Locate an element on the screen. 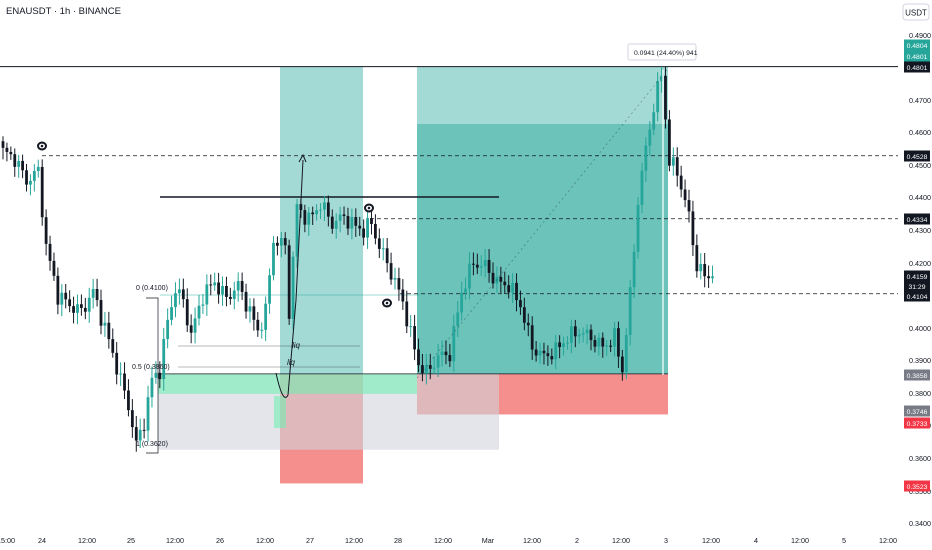 The image size is (932, 550). fib-label: 0 (0.4100) is located at coordinates (152, 288).